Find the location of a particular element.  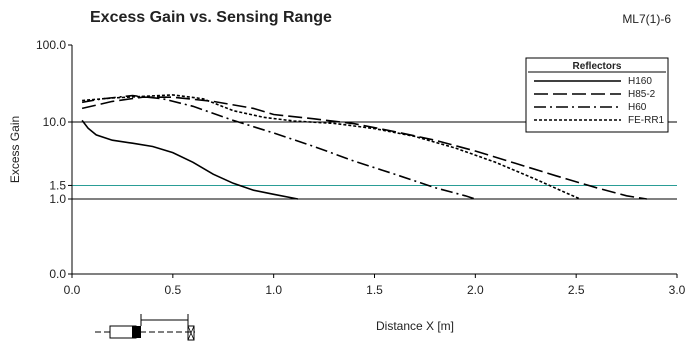

sensor-diagram-icon is located at coordinates (145, 327).